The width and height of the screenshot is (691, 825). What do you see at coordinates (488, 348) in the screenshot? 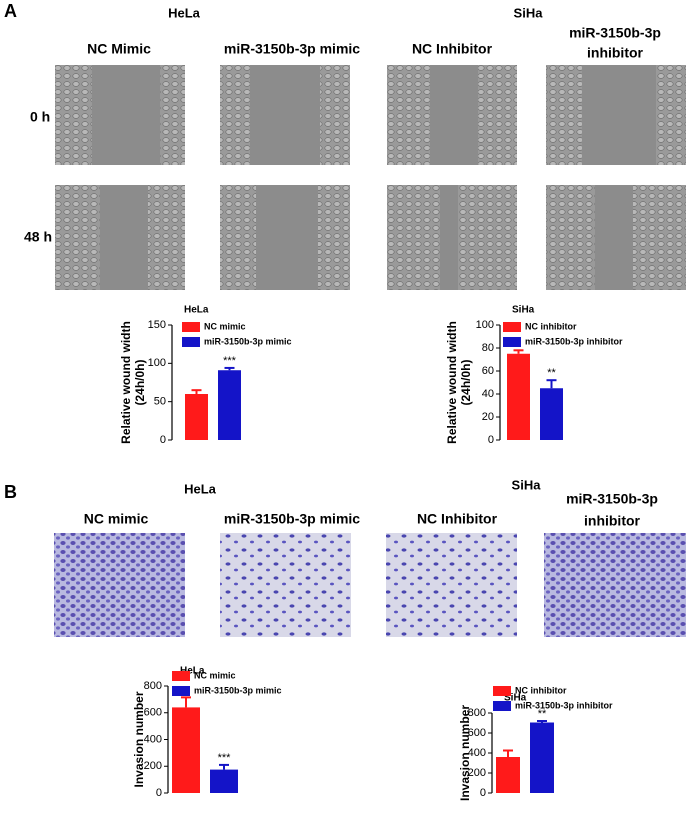
I see `y-tick-label: 80` at bounding box center [488, 348].